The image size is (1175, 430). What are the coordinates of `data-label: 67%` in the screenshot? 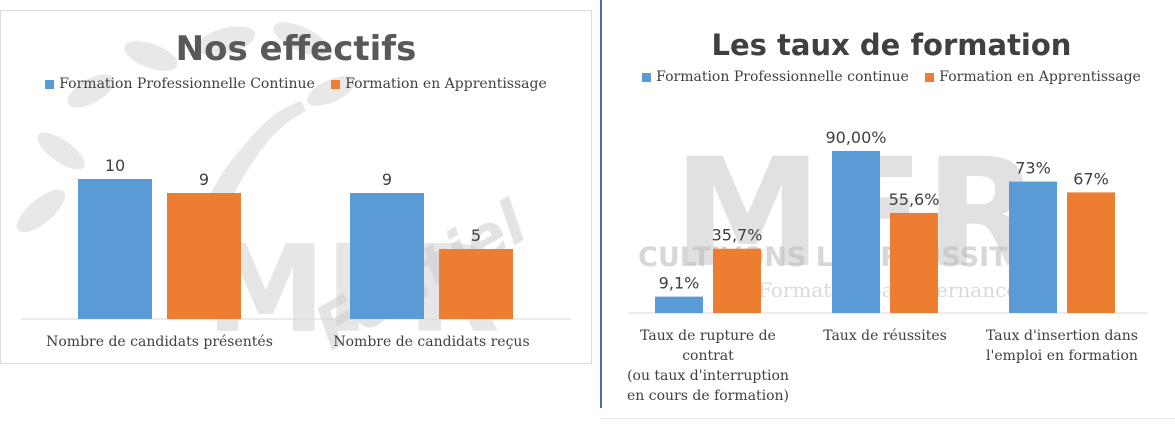 It's located at (1091, 178).